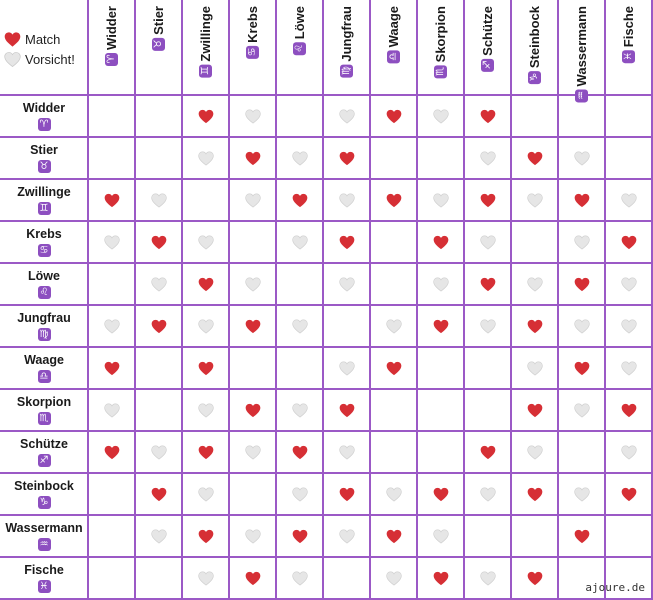 The image size is (653, 600). I want to click on zodiac-symbol-icon: ♏, so click(44, 418).